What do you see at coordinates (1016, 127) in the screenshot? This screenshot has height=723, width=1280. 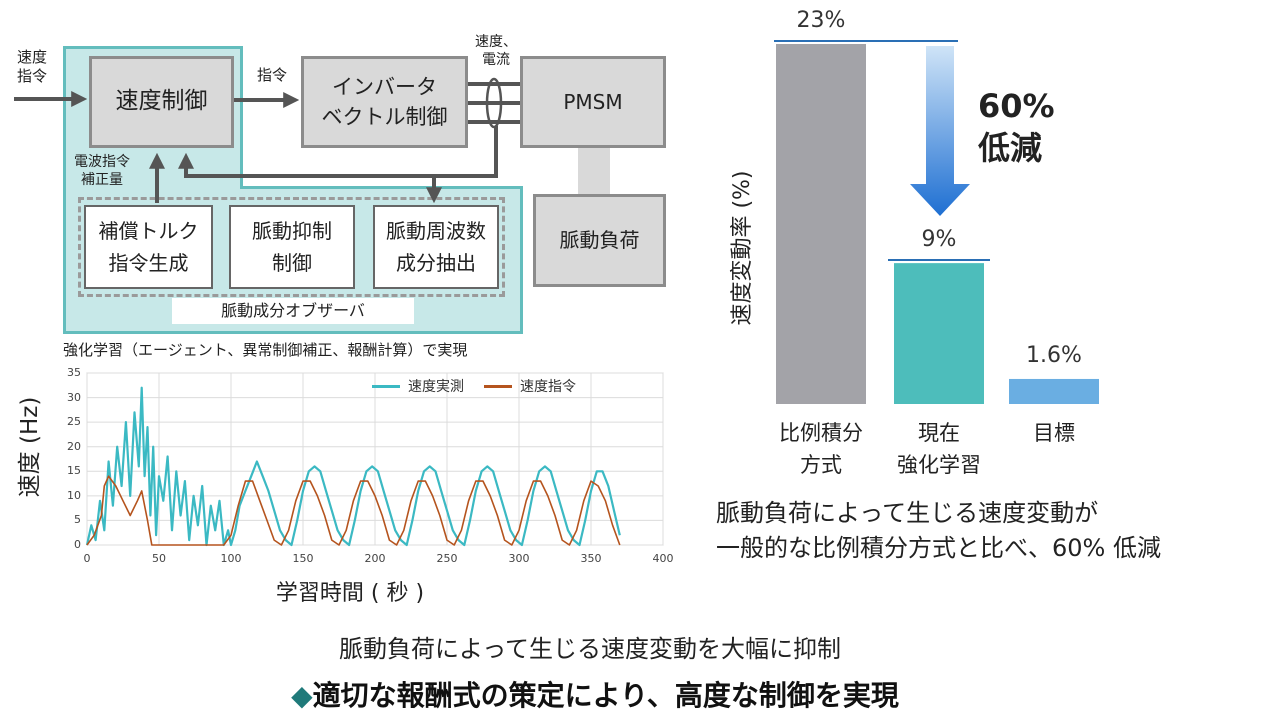 I see `reduction-text: 60% 低減` at bounding box center [1016, 127].